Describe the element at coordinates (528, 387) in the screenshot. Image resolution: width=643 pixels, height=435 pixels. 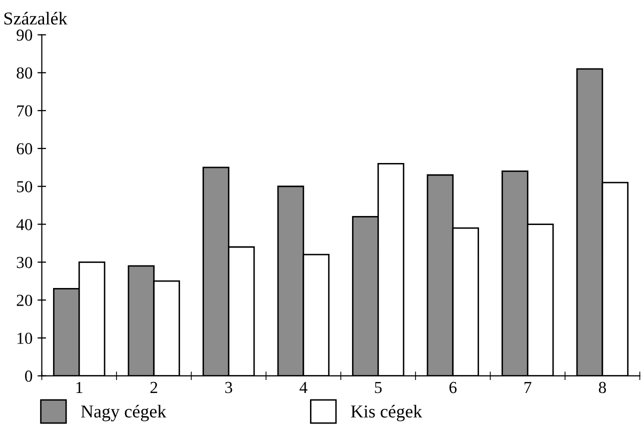
I see `x-tick-label: 7` at that location.